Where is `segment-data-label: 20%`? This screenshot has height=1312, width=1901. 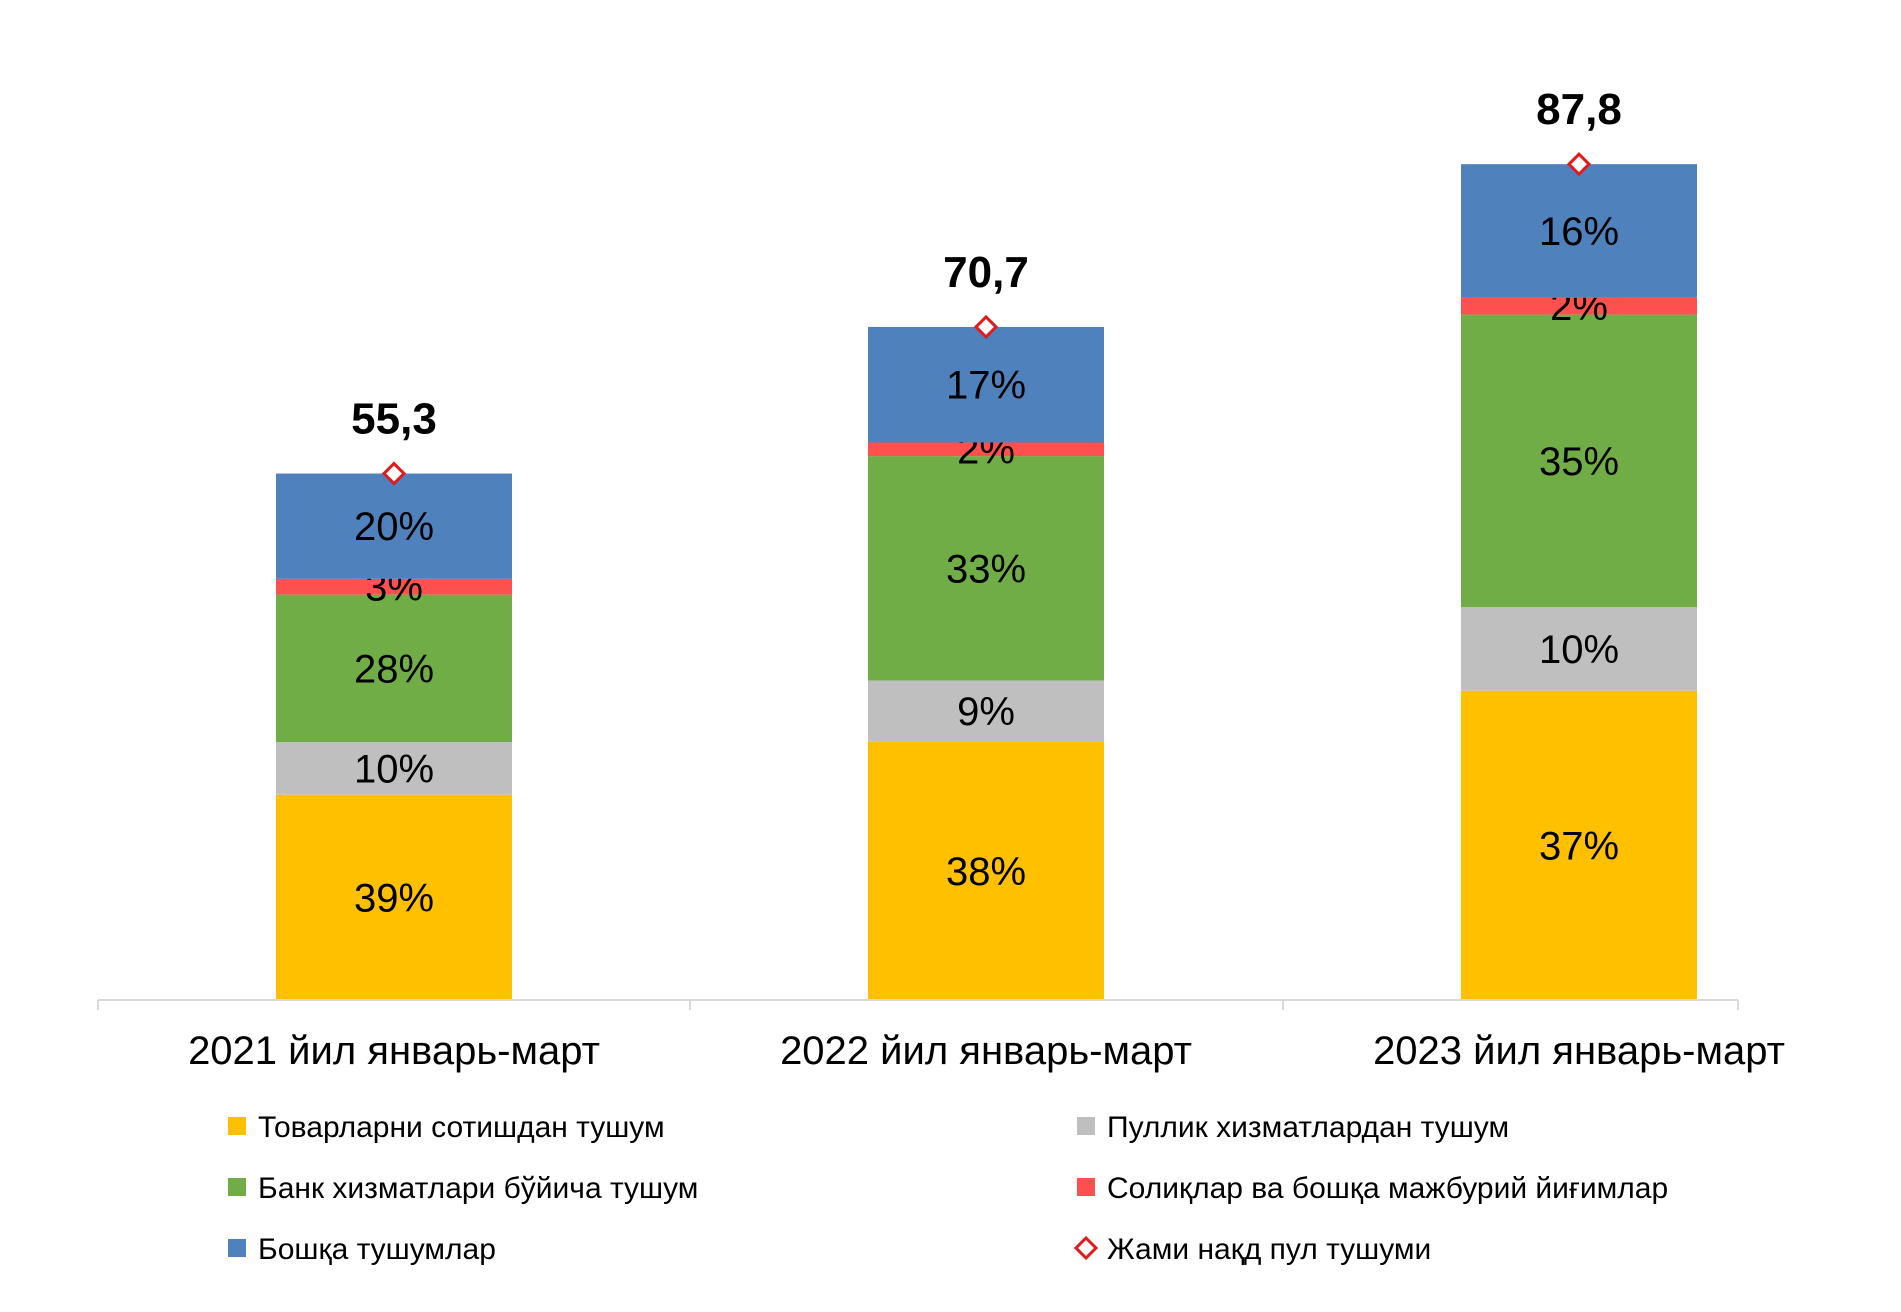 segment-data-label: 20% is located at coordinates (394, 527).